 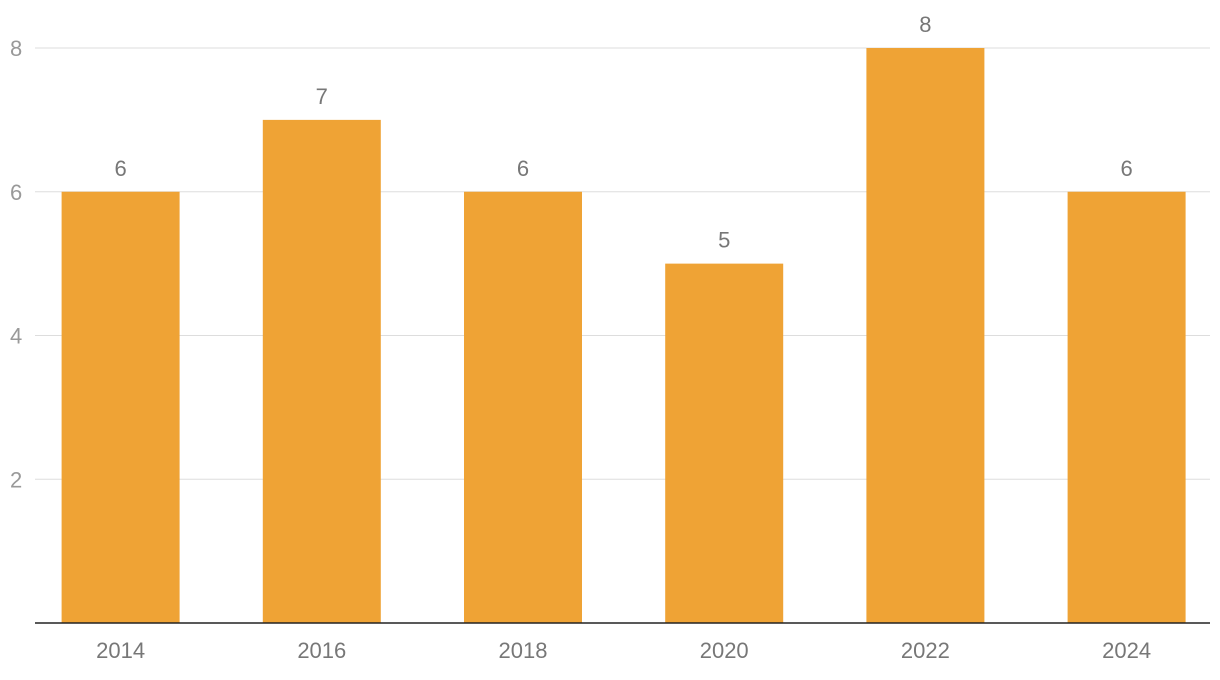 I want to click on x-tick-label-2016: 2016, so click(x=321, y=650).